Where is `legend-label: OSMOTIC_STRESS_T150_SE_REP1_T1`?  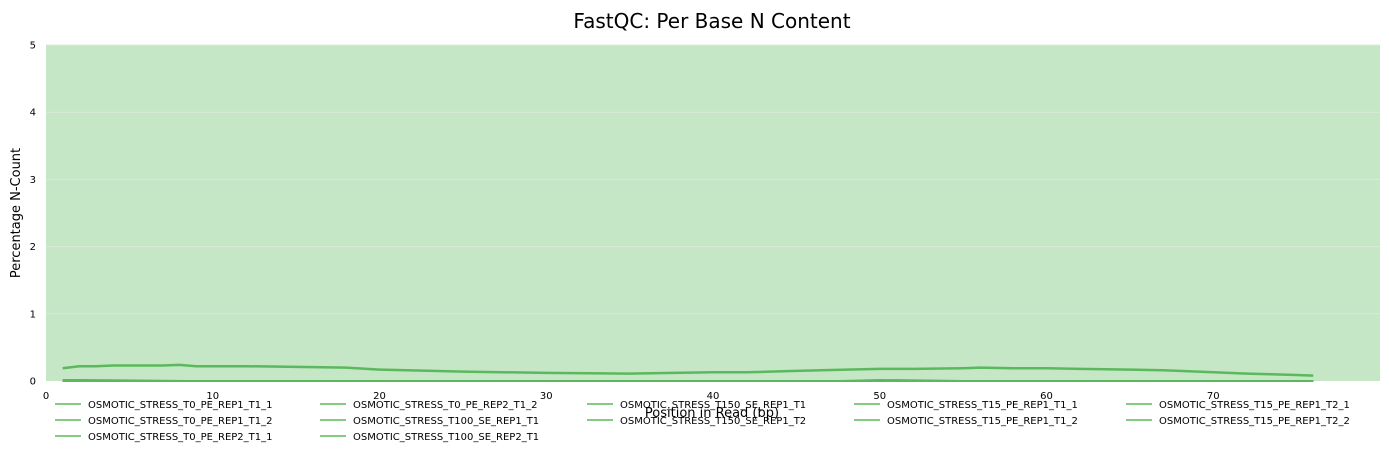
legend-label: OSMOTIC_STRESS_T150_SE_REP1_T1 is located at coordinates (713, 405).